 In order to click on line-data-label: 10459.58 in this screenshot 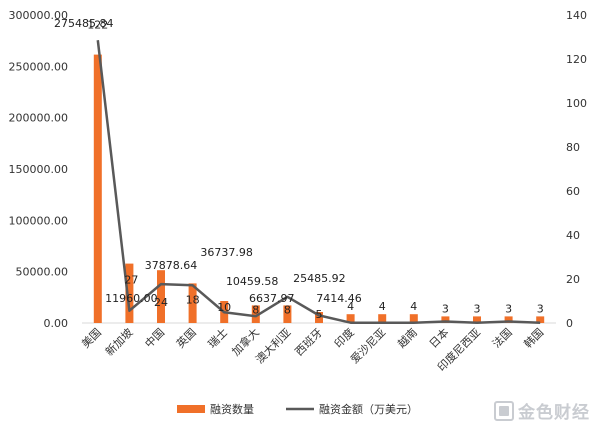, I will do `click(252, 281)`.